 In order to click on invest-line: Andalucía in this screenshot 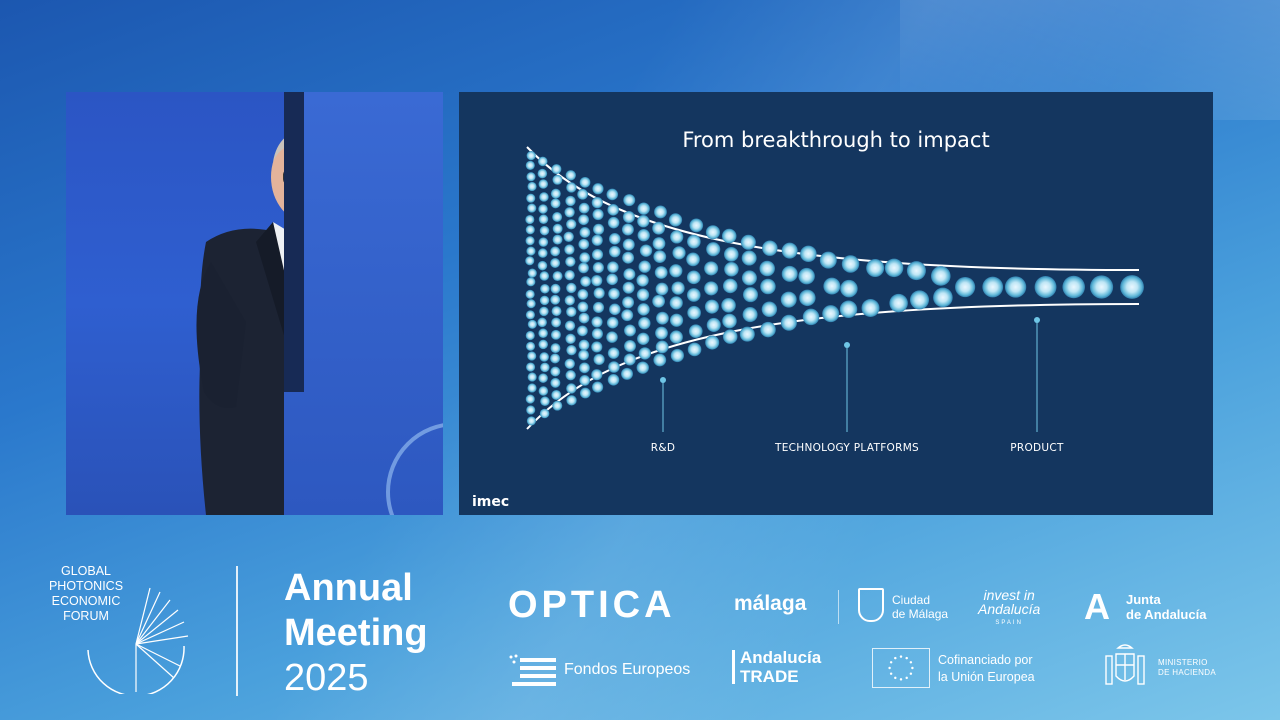, I will do `click(1009, 609)`.